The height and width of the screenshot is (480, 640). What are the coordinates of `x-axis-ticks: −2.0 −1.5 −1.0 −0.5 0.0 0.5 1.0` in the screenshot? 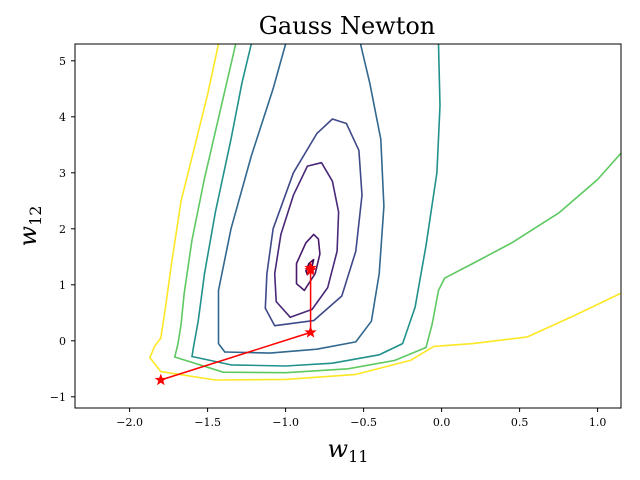 It's located at (361, 418).